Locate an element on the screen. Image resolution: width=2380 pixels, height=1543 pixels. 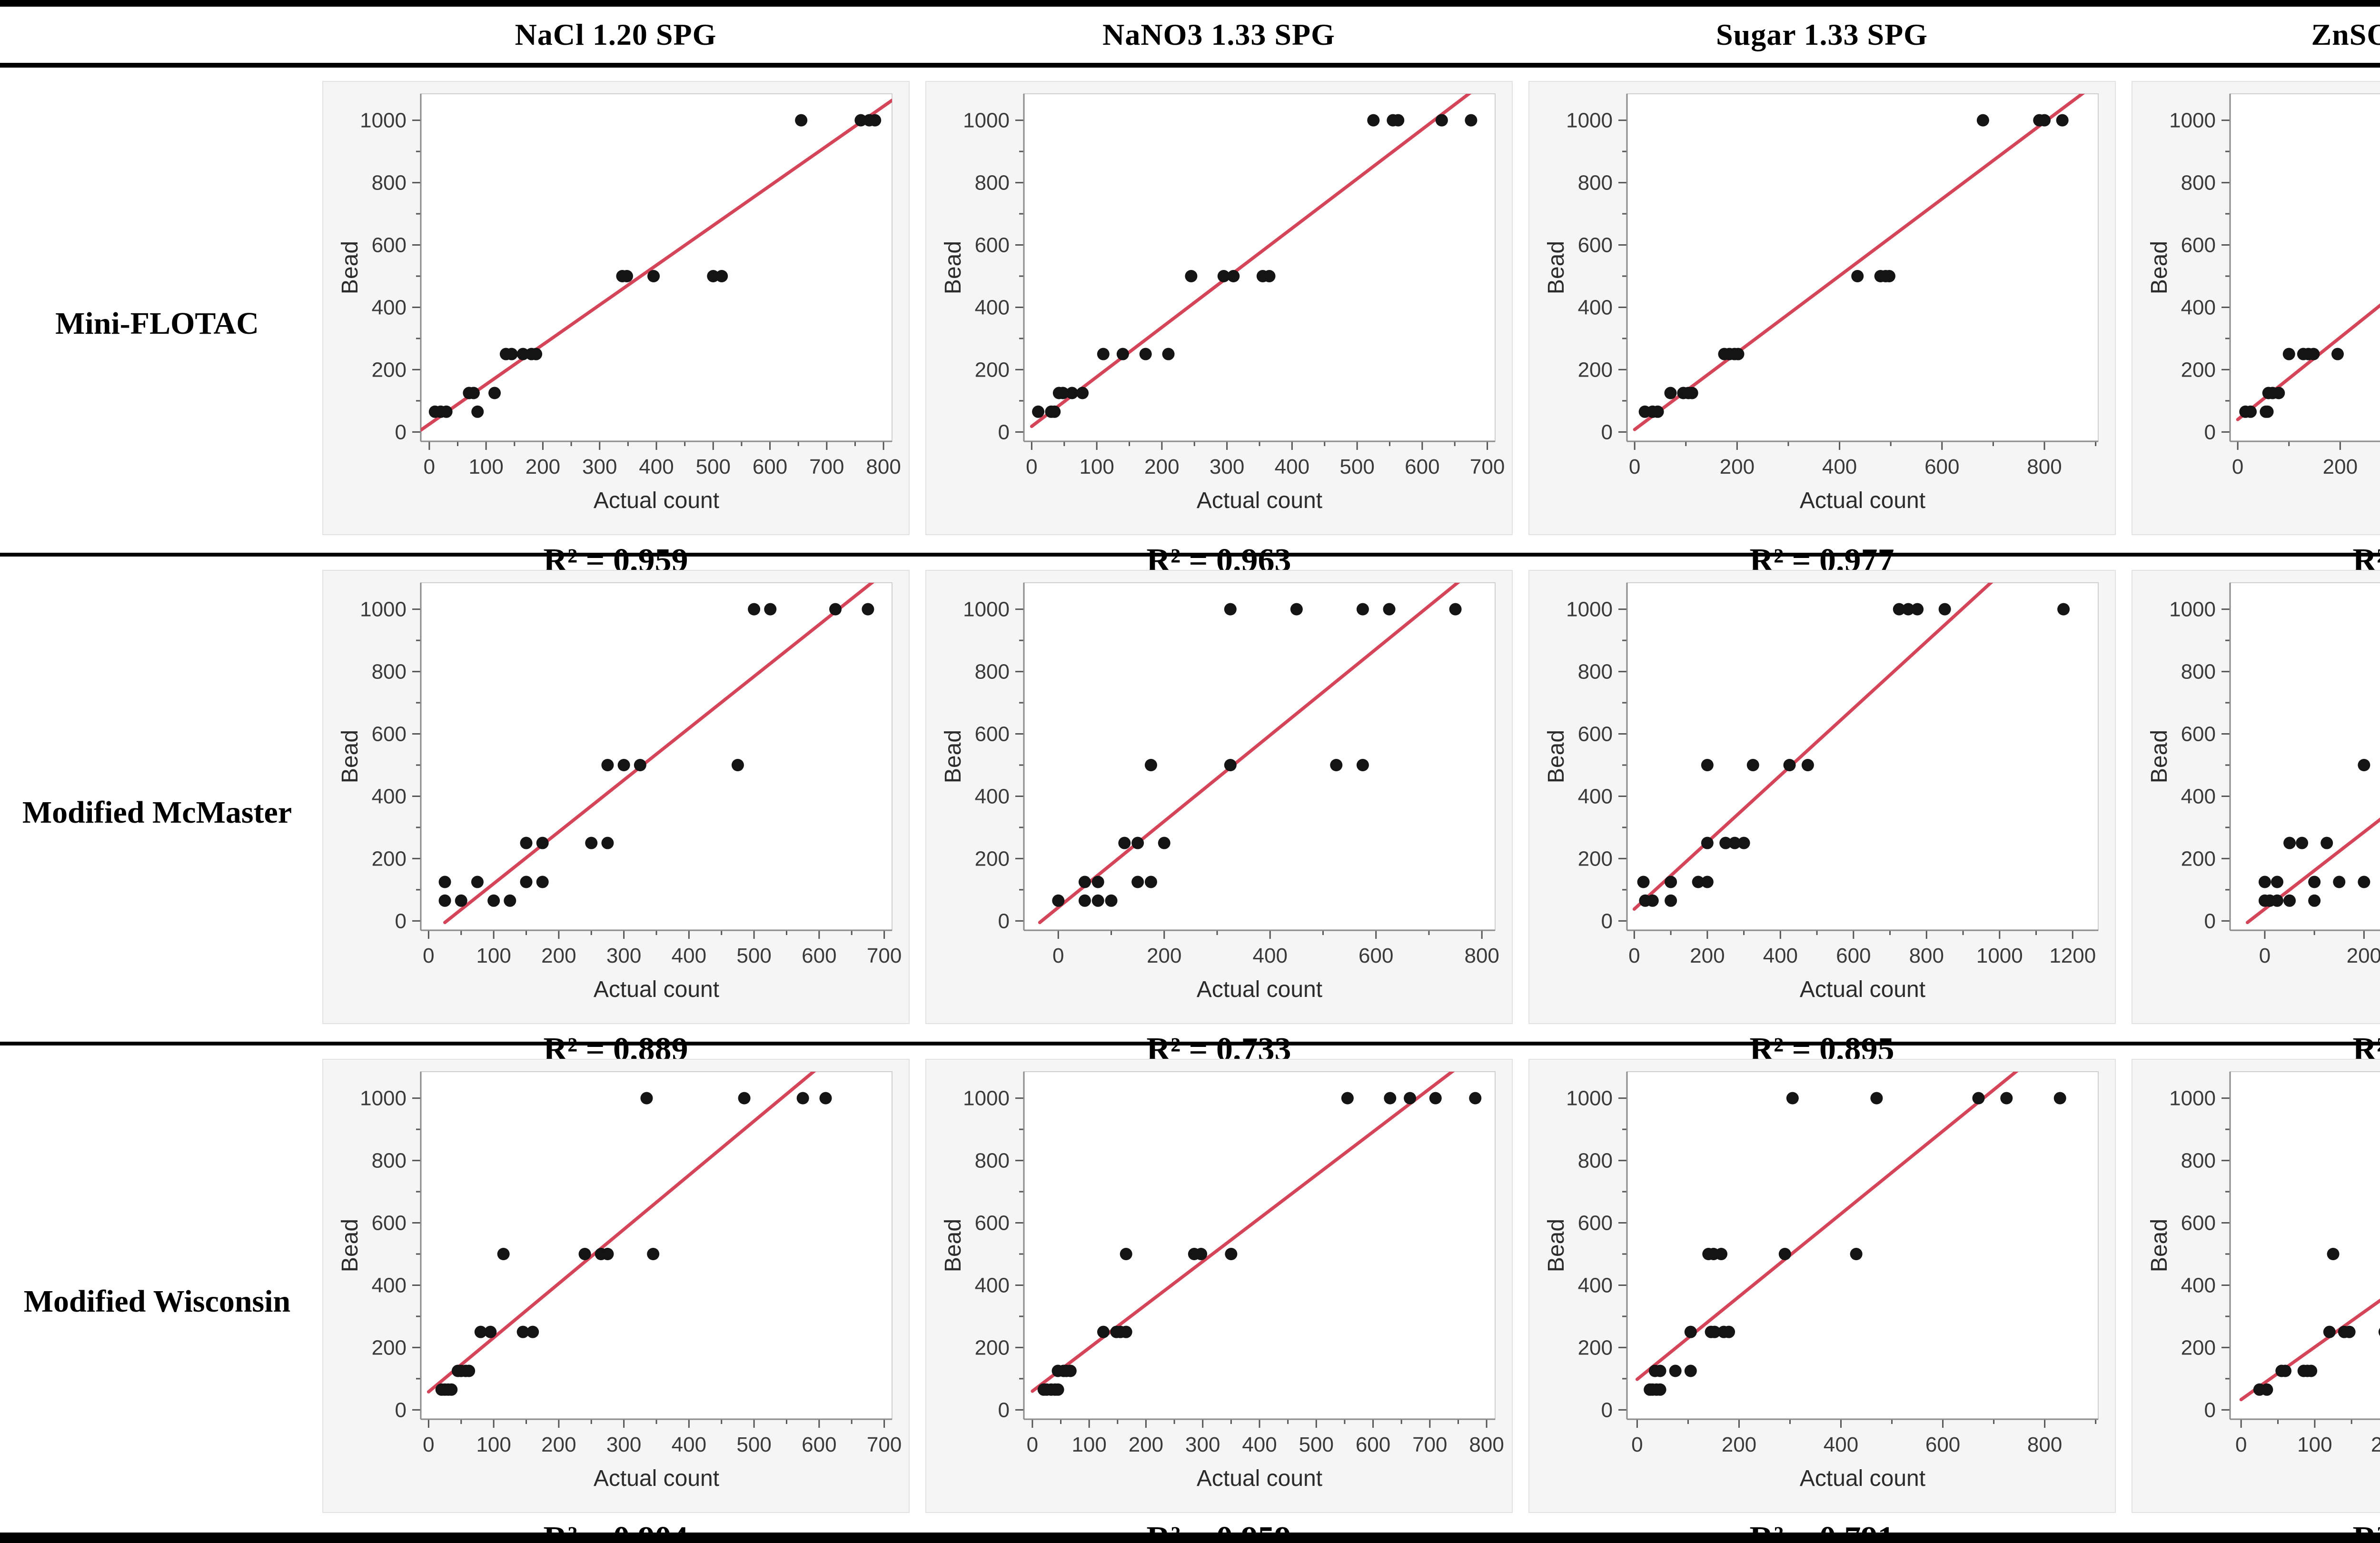
r-squared-label: R² = 0.959 is located at coordinates (1218, 1531).